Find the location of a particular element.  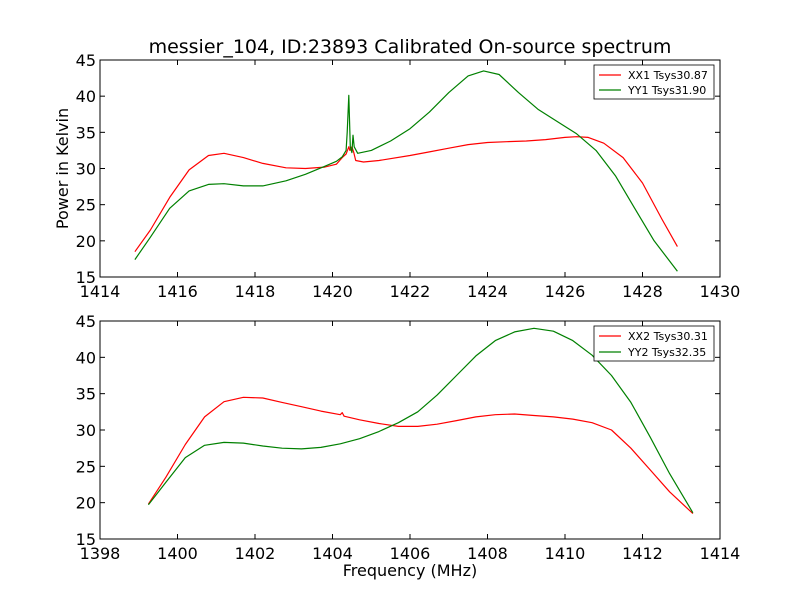

top-legend: XX1 Tsys30.87 YY1 Tsys31.90 is located at coordinates (654, 82).